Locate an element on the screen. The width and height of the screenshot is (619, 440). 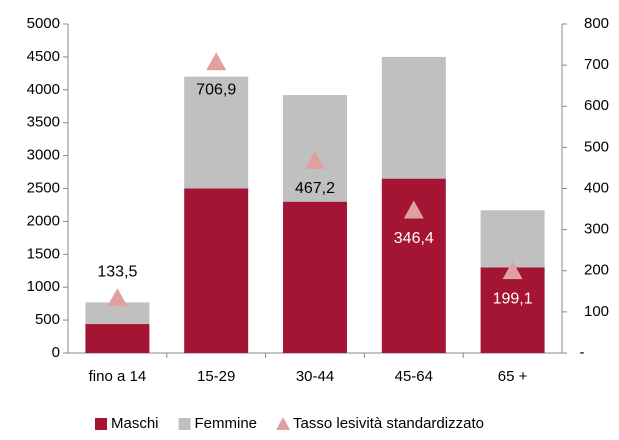
legend-label: Femmine is located at coordinates (226, 423).